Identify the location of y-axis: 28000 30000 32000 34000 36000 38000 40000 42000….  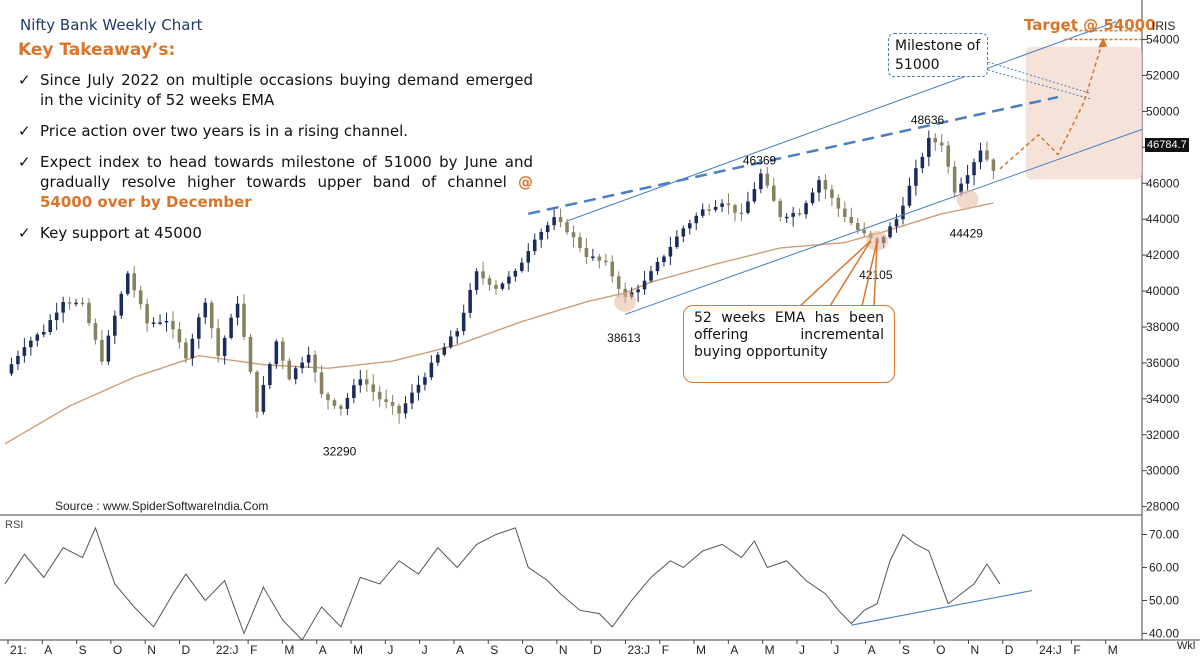
(1161, 336).